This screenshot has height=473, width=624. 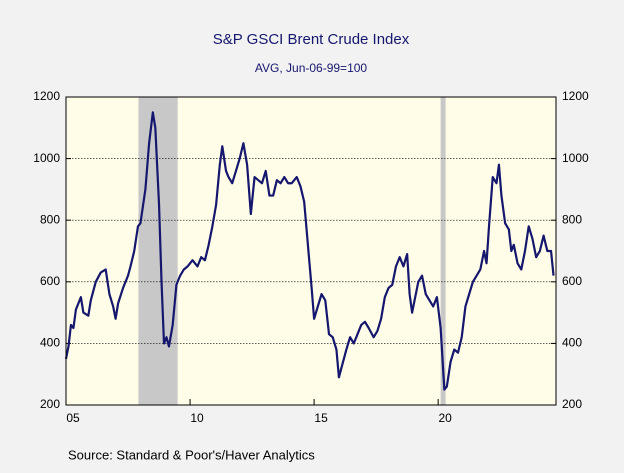 I want to click on y2-tick-label: 1000, so click(x=575, y=158).